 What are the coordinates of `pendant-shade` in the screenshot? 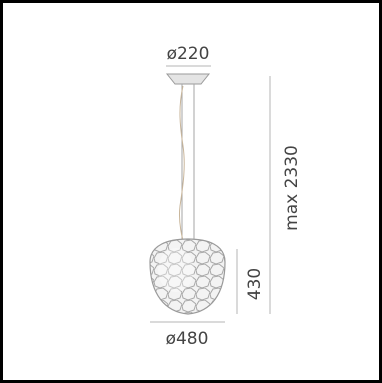 It's located at (187, 276).